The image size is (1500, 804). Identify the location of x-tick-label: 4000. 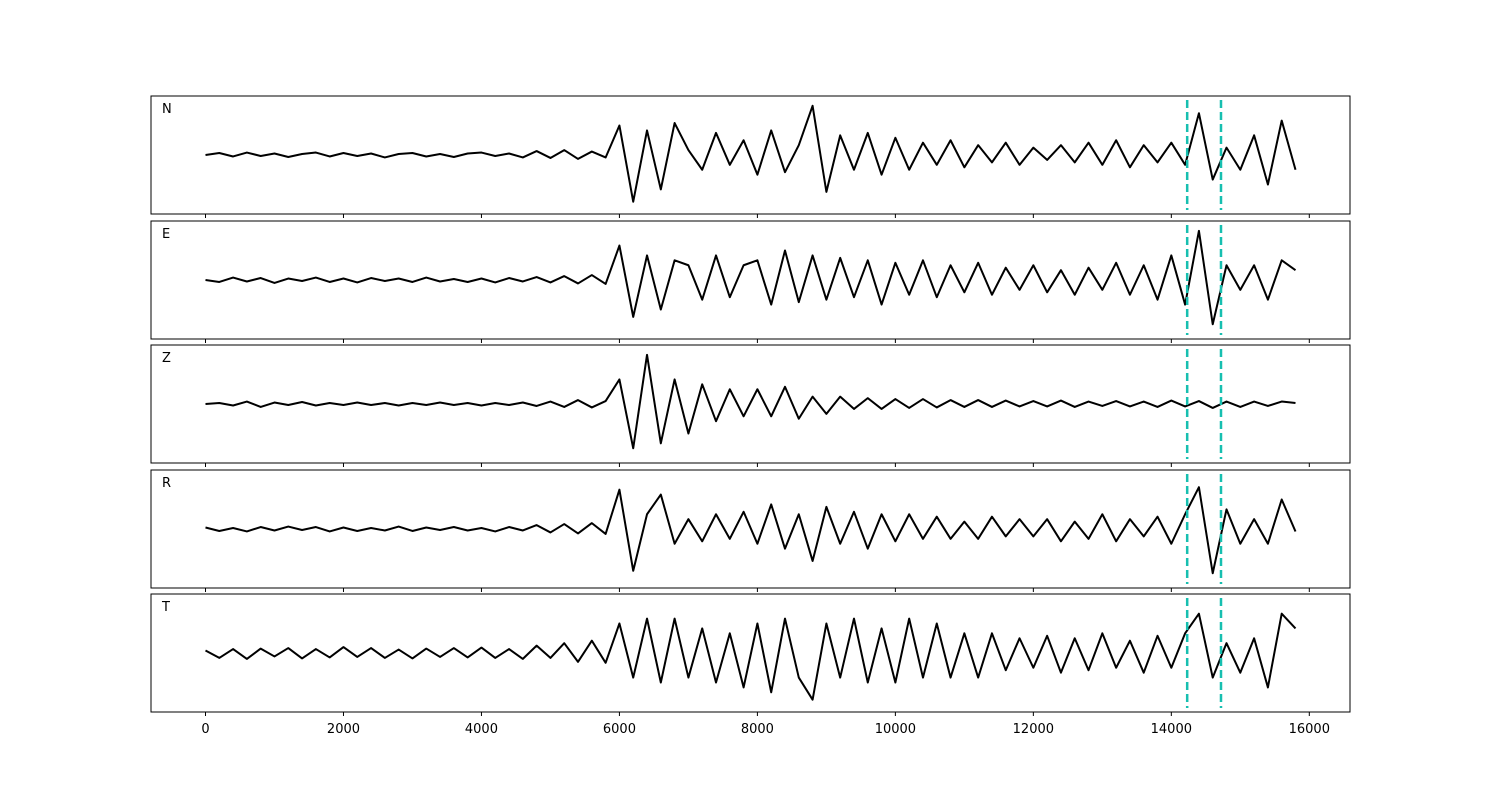
(481, 729).